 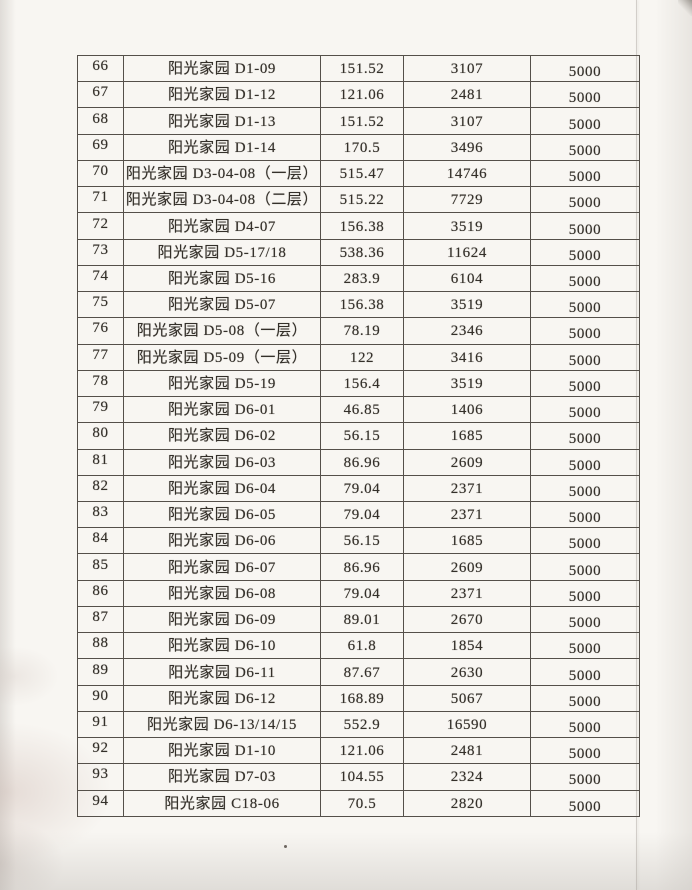 I want to click on table-row: 78 阳光家园 D5-19 156.4 3519 5000, so click(x=358, y=384).